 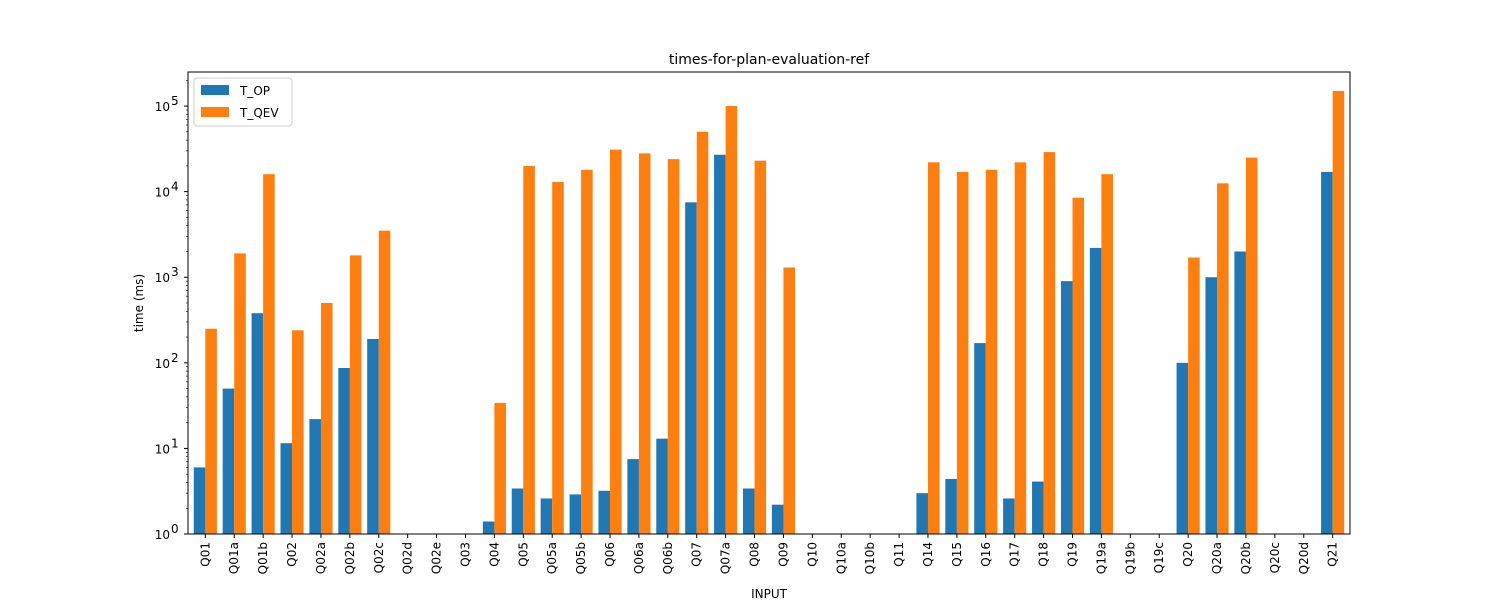 I want to click on x-tick-label-q01a: Q01a, so click(x=234, y=558).